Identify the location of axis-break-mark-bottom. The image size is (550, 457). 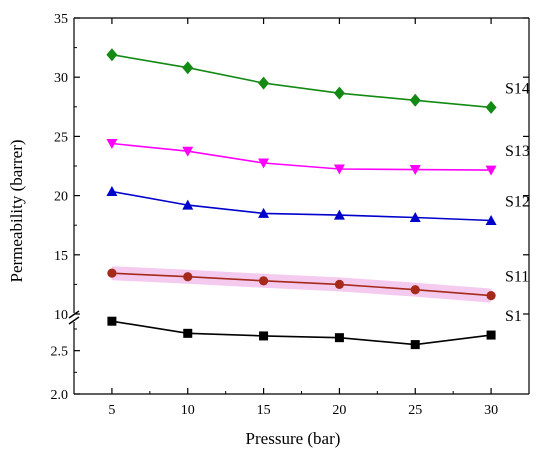
(74, 320).